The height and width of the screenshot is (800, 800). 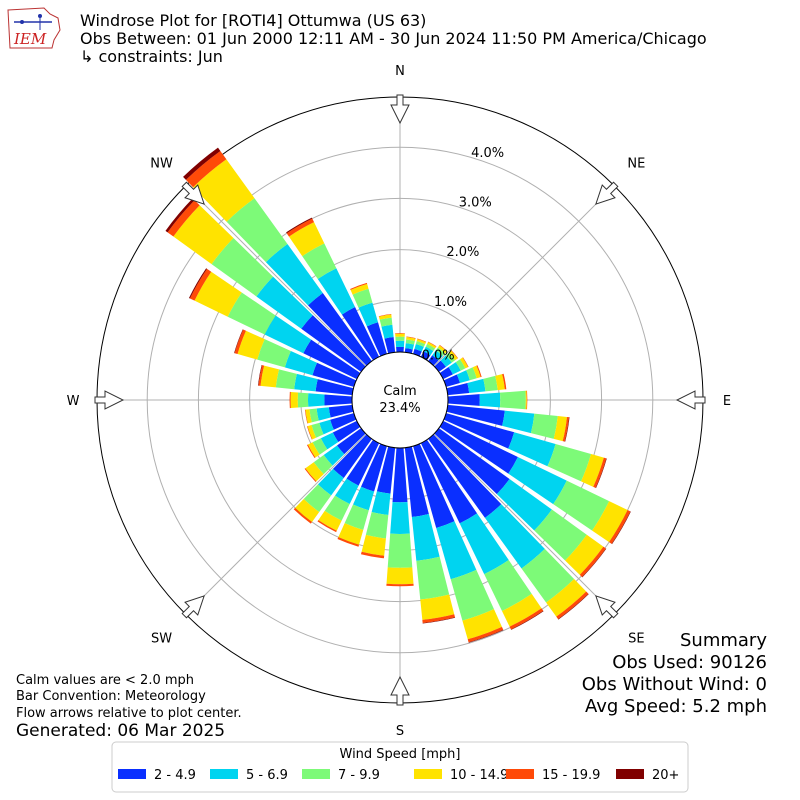 What do you see at coordinates (607, 193) in the screenshot?
I see `flow-arrow-ne` at bounding box center [607, 193].